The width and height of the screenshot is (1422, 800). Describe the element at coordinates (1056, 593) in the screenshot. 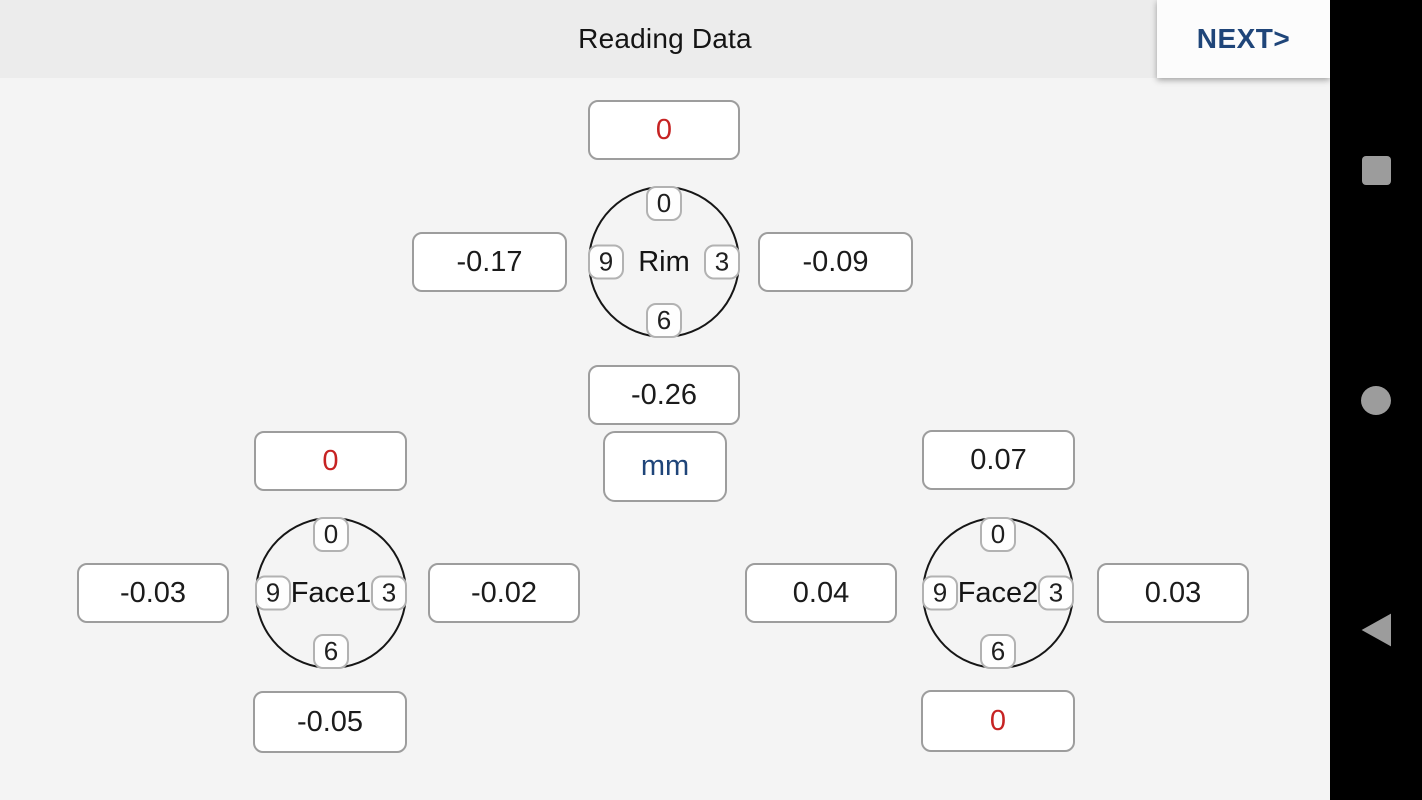

I see `face2-clock-3-badge: 3` at that location.